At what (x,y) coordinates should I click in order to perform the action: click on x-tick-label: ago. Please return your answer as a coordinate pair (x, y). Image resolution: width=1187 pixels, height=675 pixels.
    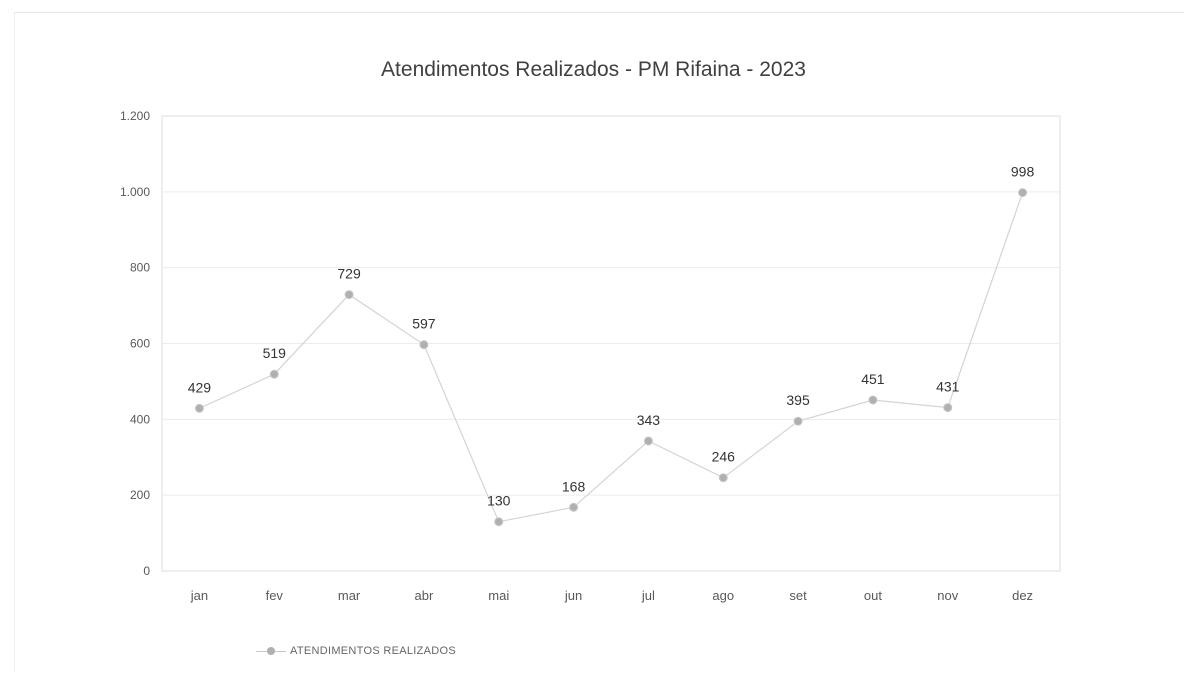
    Looking at the image, I should click on (723, 595).